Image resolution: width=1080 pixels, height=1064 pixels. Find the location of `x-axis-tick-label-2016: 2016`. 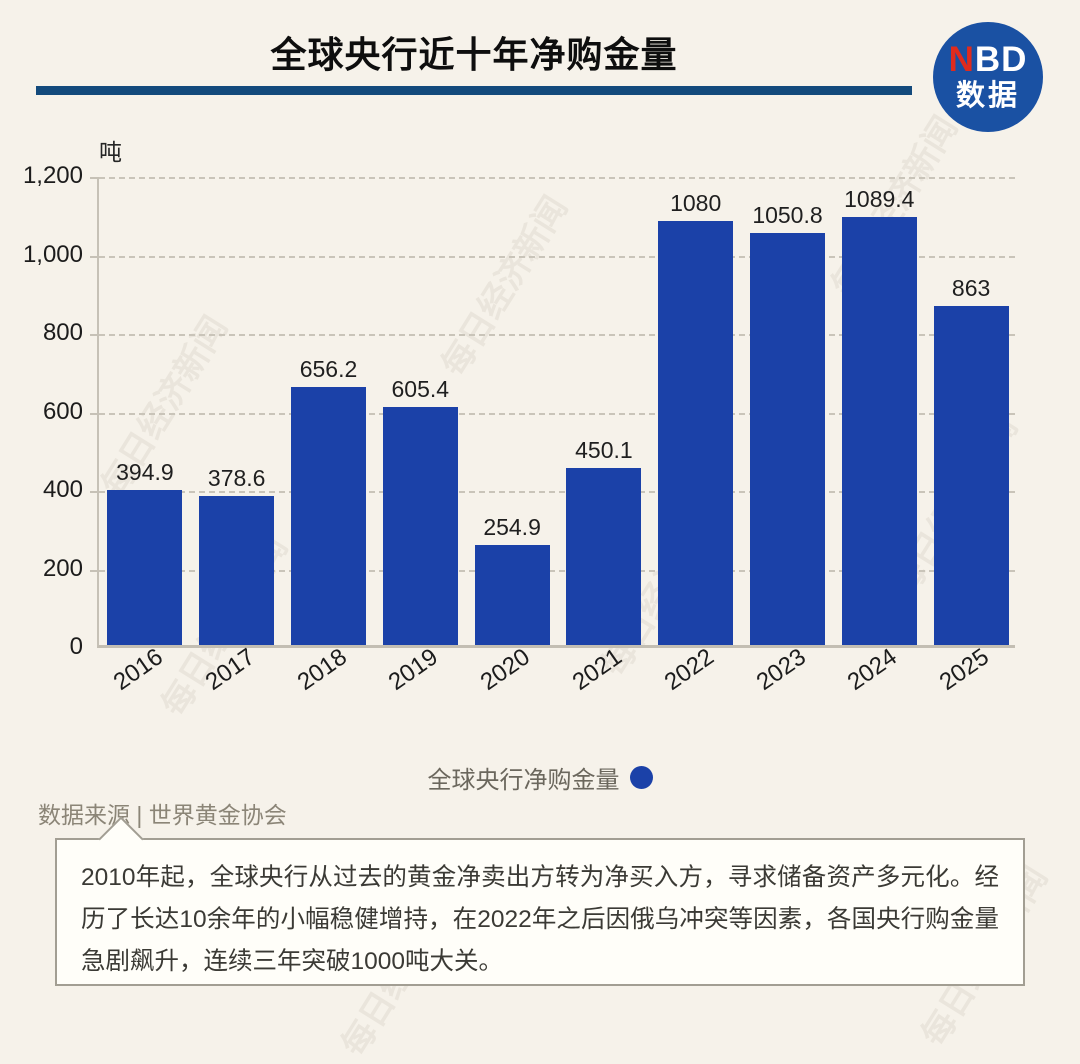

x-axis-tick-label-2016: 2016 is located at coordinates (138, 669).